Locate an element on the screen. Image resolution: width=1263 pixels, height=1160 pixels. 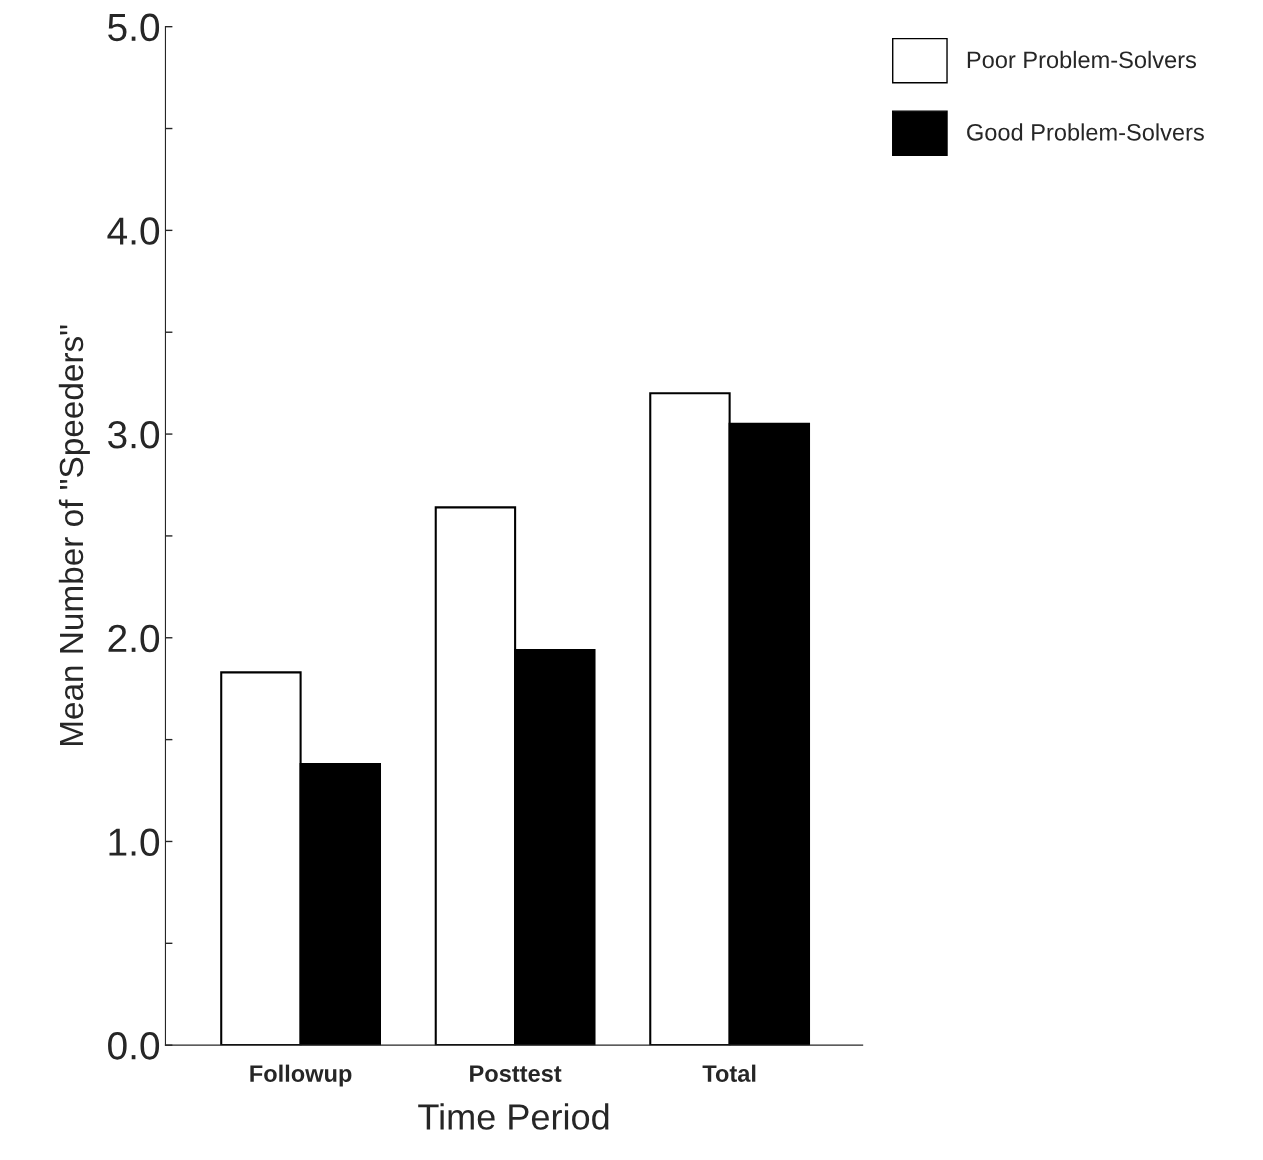
y-tick-label: 1.0 is located at coordinates (134, 842).